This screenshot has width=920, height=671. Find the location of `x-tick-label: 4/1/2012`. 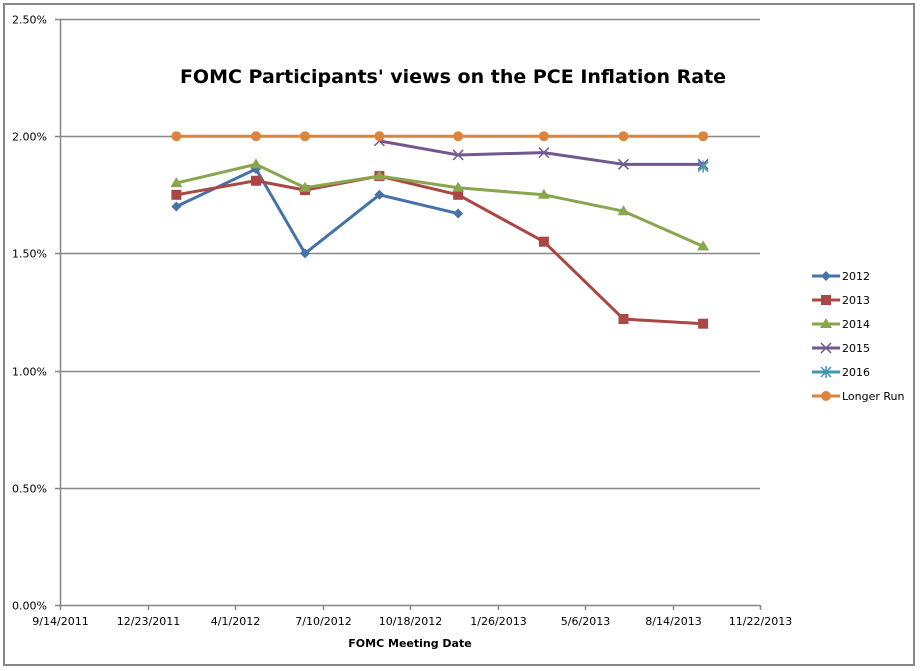

x-tick-label: 4/1/2012 is located at coordinates (235, 621).